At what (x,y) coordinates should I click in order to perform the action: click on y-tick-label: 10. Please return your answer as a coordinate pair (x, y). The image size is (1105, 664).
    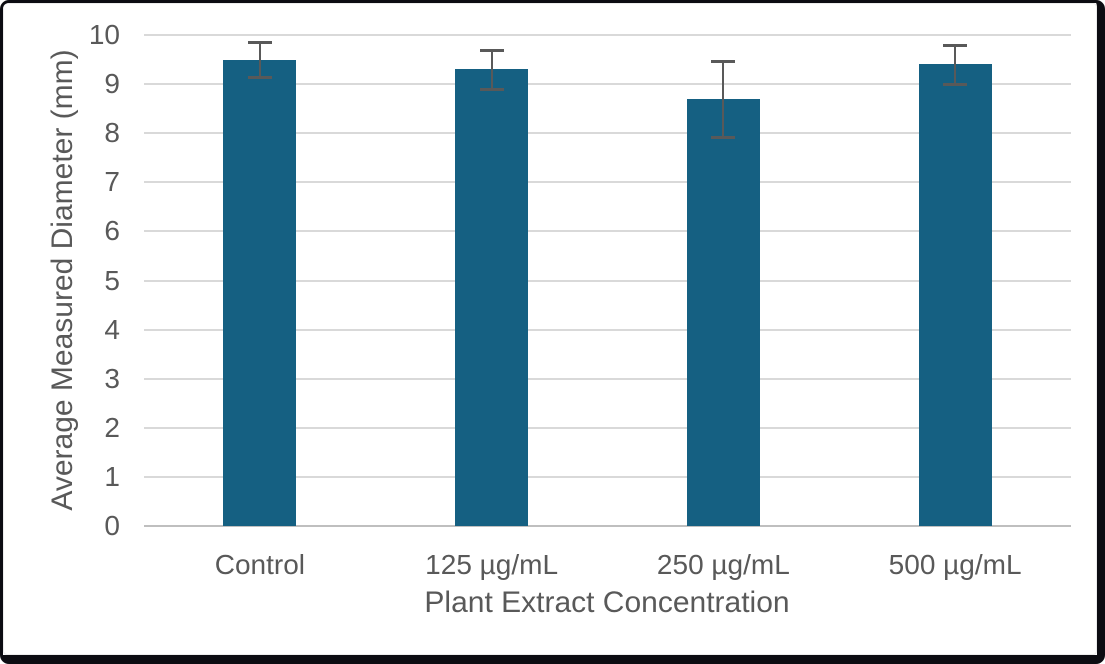
    Looking at the image, I should click on (104, 34).